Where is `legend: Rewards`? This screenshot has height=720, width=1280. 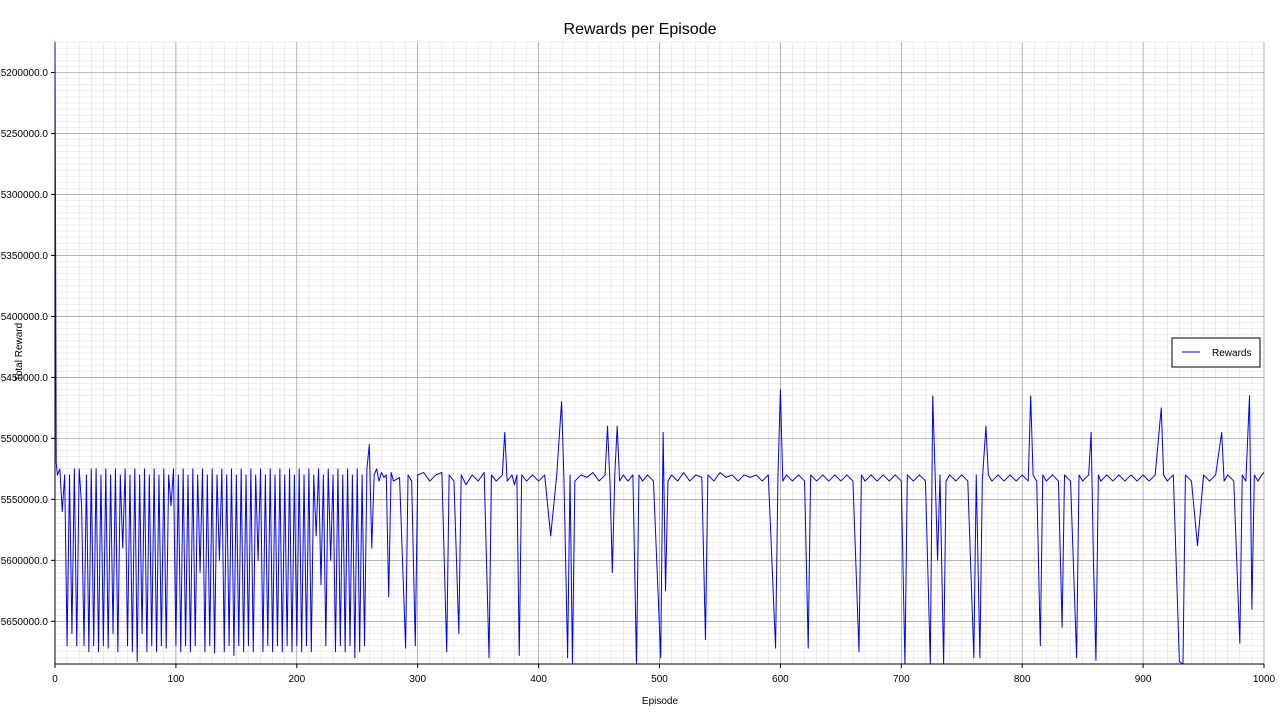
legend: Rewards is located at coordinates (1216, 352).